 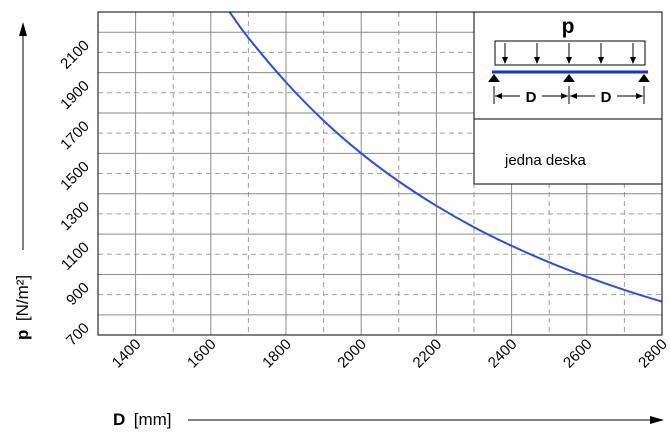 I want to click on x-tick-label: 1400, so click(x=127, y=354).